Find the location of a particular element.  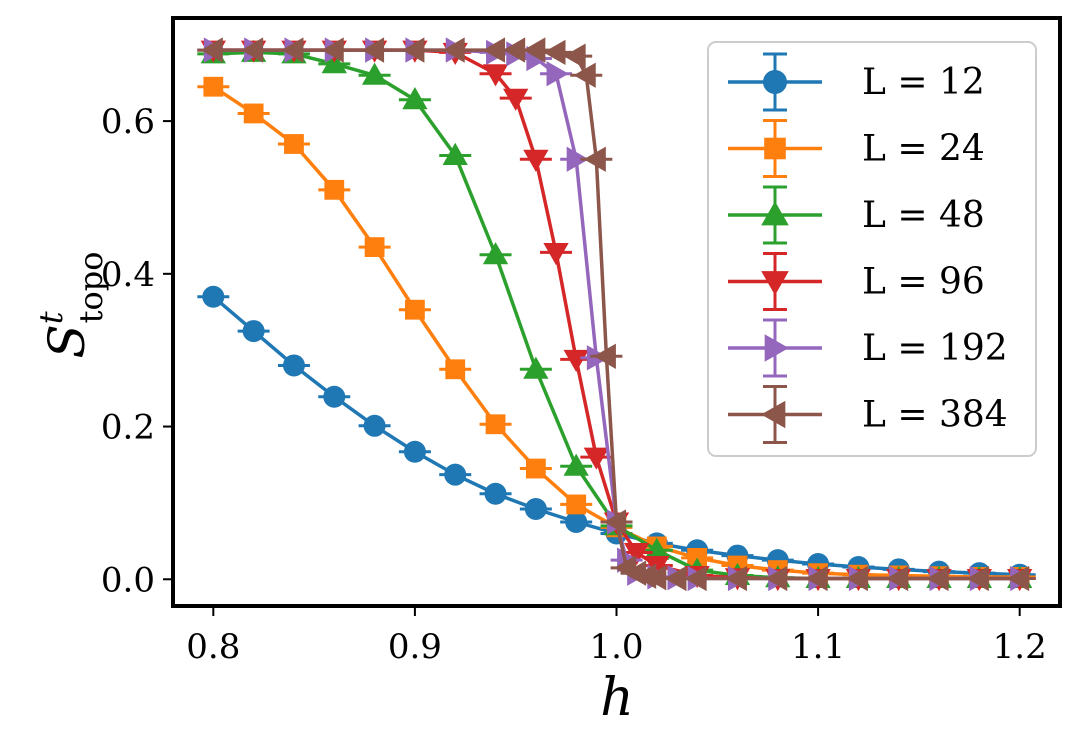

legend-entry-1: L = 12 is located at coordinates (856, 82).